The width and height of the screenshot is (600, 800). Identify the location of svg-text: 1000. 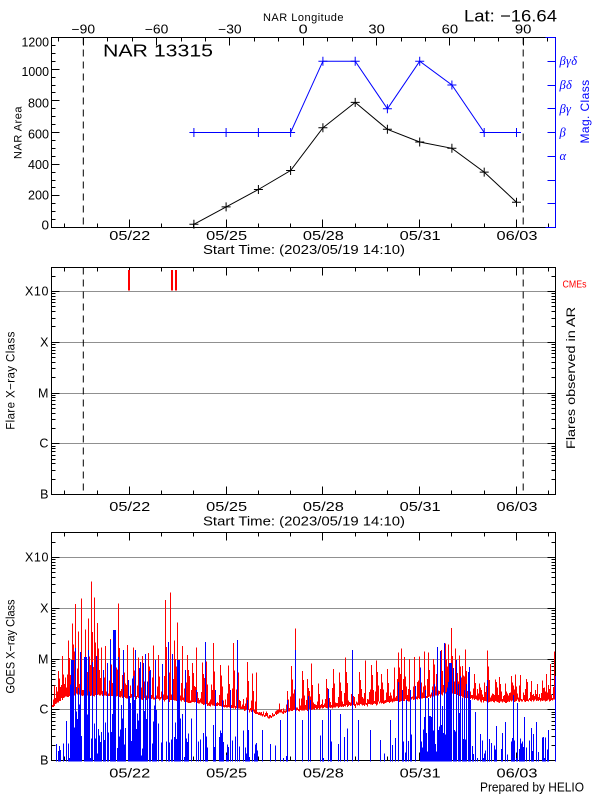
(36, 72).